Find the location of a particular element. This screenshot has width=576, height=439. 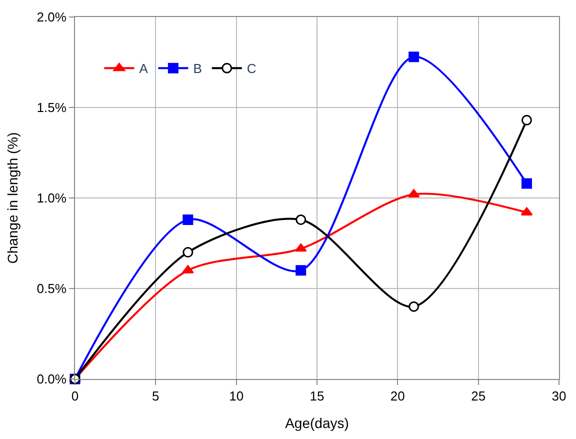

x-tick-label: 15 is located at coordinates (317, 396).